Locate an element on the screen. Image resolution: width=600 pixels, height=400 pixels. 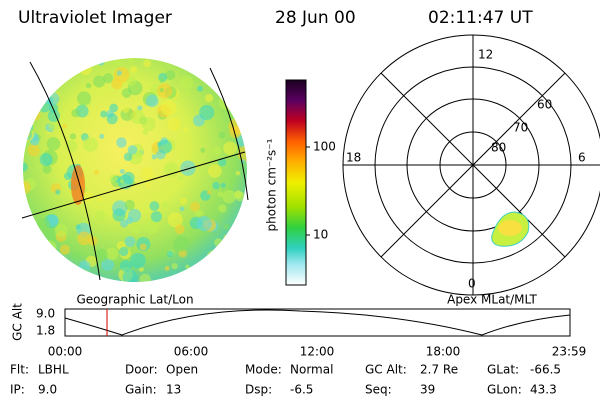
colorbar-tick-label: 100 is located at coordinates (324, 147).